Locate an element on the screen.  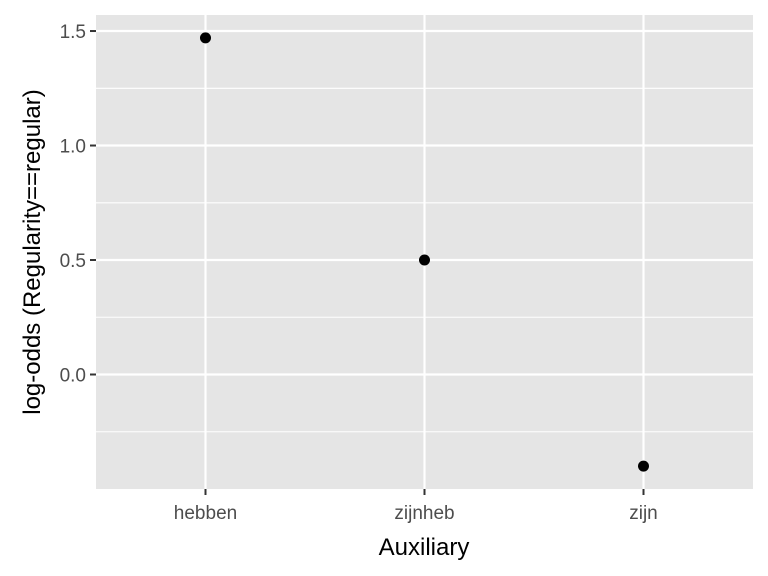
x-tick-label: hebben is located at coordinates (205, 513).